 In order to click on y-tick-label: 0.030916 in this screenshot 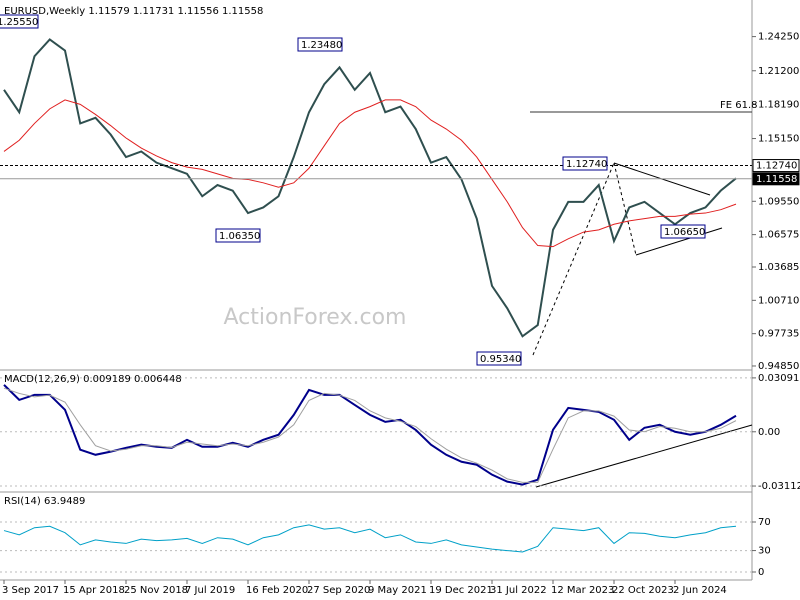, I will do `click(779, 378)`.